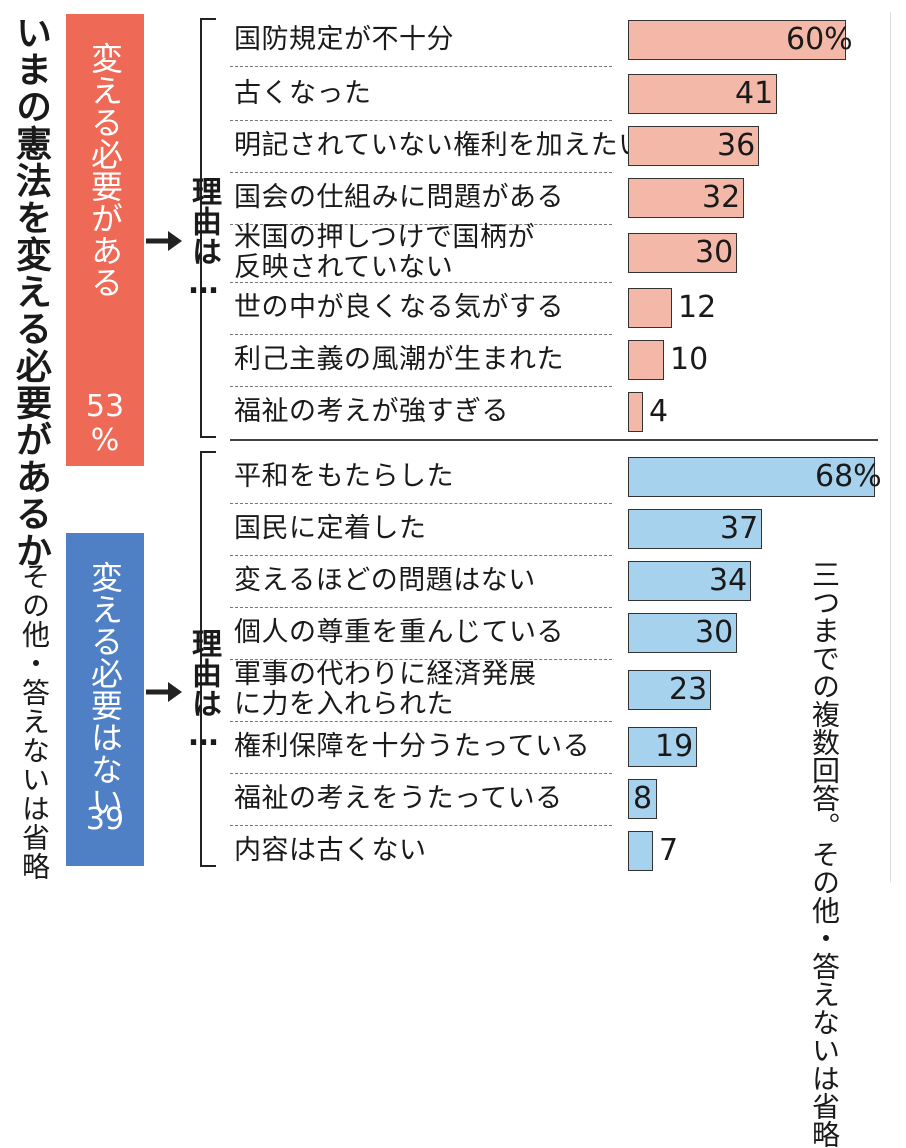  What do you see at coordinates (344, 476) in the screenshot?
I see `no-row-label: 平和をもたらした` at bounding box center [344, 476].